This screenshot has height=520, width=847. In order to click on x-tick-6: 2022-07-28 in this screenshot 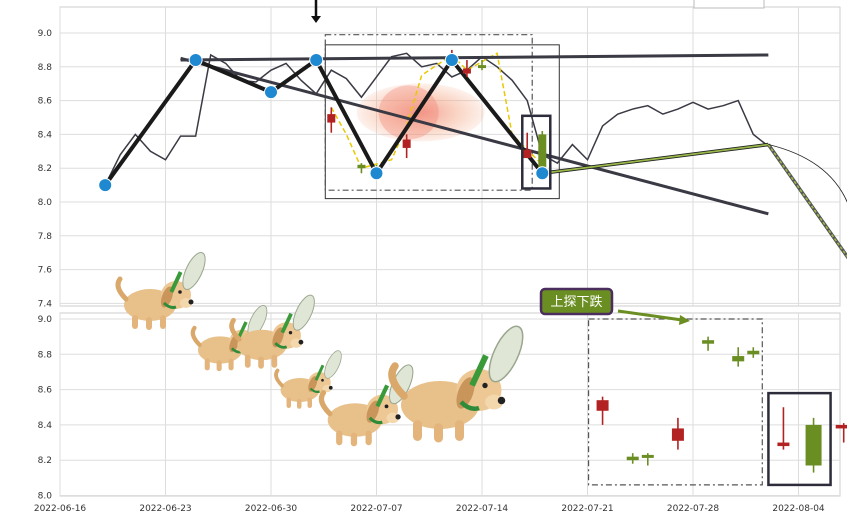, I will do `click(693, 509)`.